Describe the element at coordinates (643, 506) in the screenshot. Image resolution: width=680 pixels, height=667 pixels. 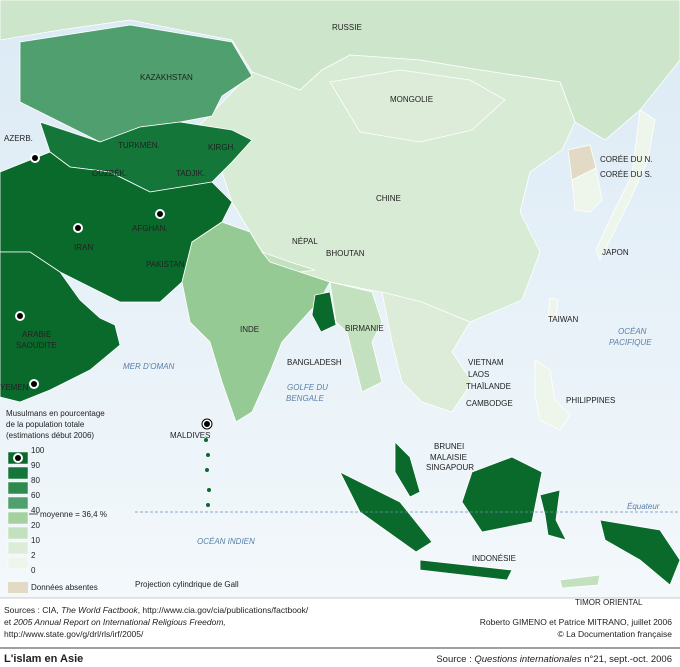
I see `equator-label: Équateur` at that location.